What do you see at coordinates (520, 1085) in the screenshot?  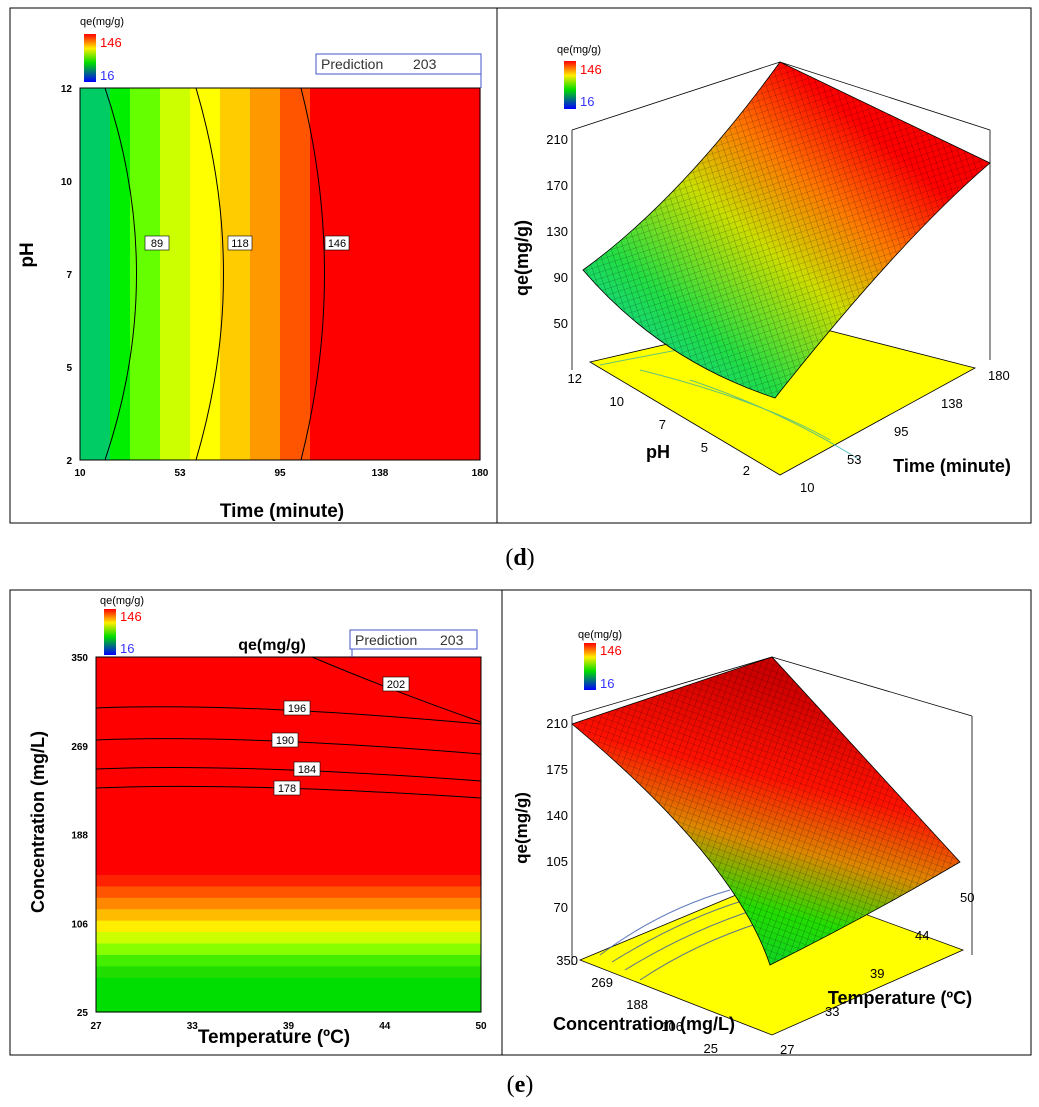 I see `caption-e: (e)` at bounding box center [520, 1085].